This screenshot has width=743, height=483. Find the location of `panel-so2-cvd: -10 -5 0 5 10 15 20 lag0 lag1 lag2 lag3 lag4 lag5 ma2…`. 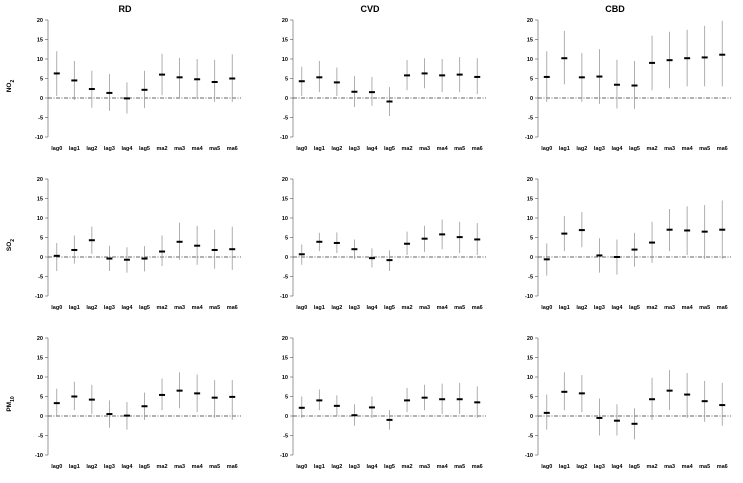

panel-so2-cvd: -10 -5 0 5 10 15 20 lag0 lag1 lag2 lag3 lag4 lag5 ma2… is located at coordinates (383, 244).